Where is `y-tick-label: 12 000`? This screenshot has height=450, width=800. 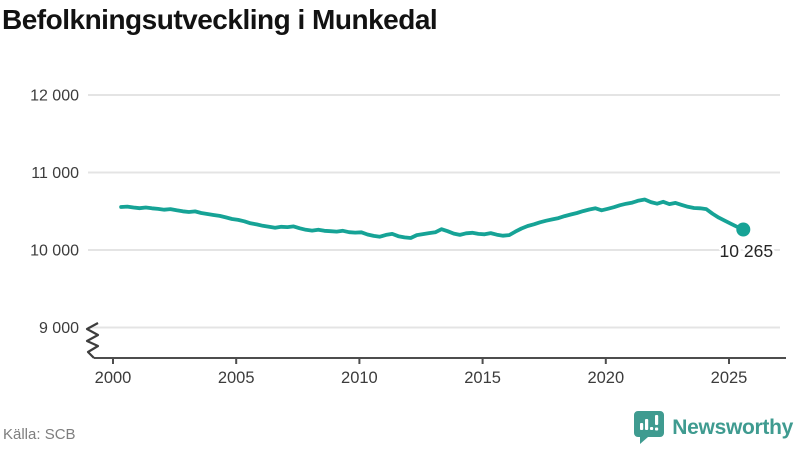
y-tick-label: 12 000 is located at coordinates (54, 96).